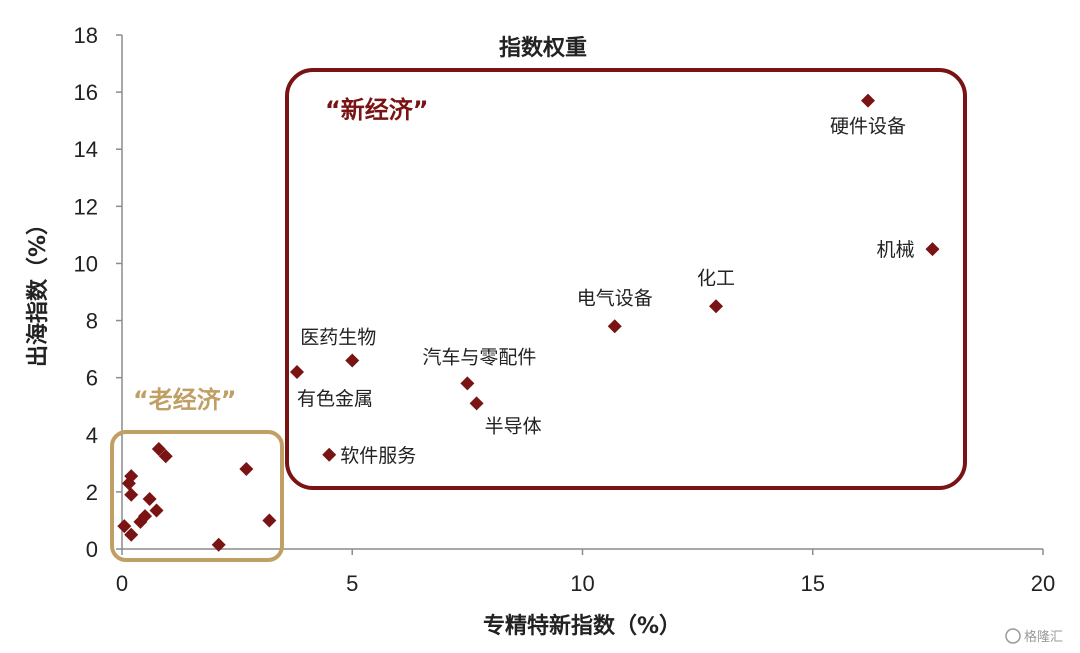  I want to click on x-tick-label: 15, so click(813, 583).